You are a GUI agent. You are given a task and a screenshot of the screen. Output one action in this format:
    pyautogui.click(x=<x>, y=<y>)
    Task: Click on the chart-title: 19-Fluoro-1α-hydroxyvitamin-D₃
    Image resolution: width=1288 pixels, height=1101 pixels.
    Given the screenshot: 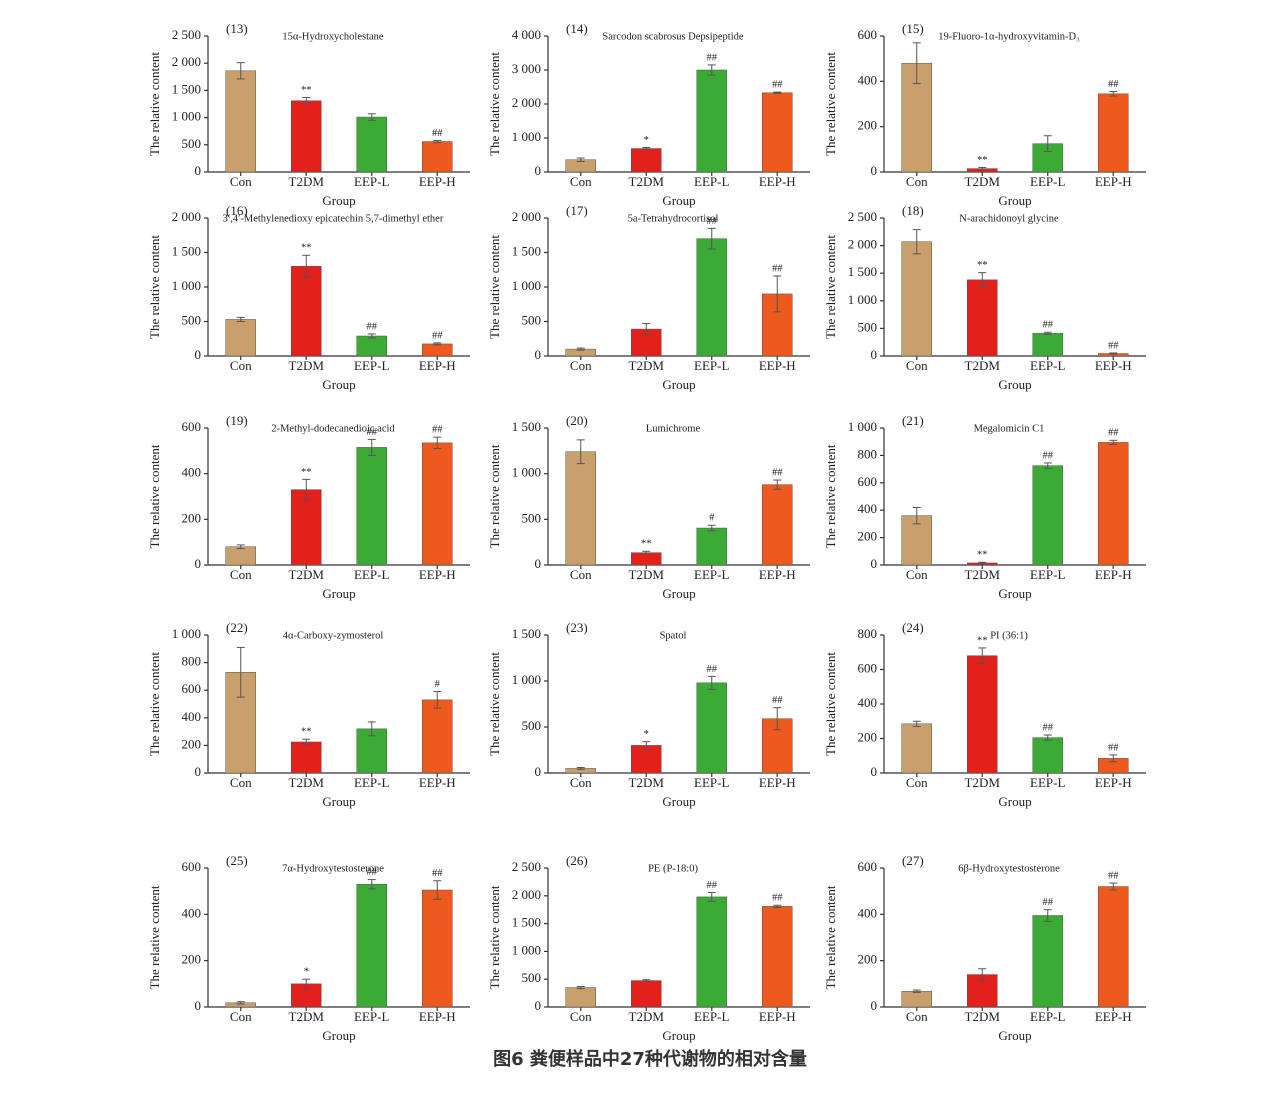 What is the action you would take?
    pyautogui.click(x=1009, y=36)
    